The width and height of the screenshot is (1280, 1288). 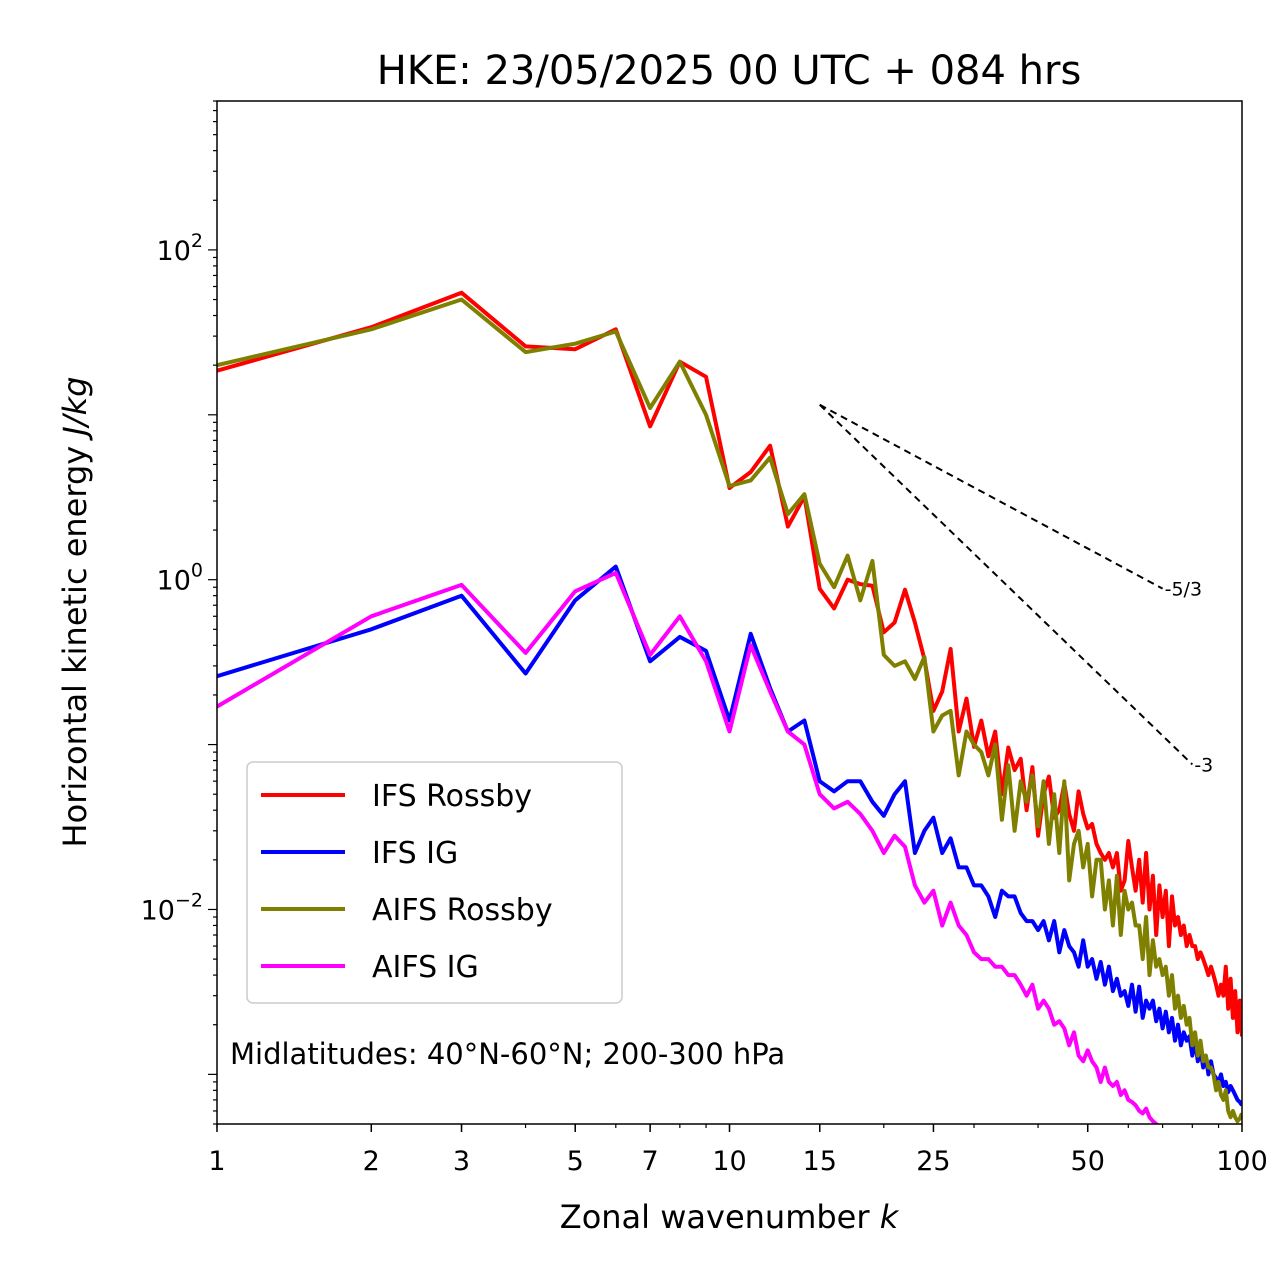 I want to click on legend: IFS Rossby IFS IG AIFS Rossby AIFS IG, so click(x=434, y=882).